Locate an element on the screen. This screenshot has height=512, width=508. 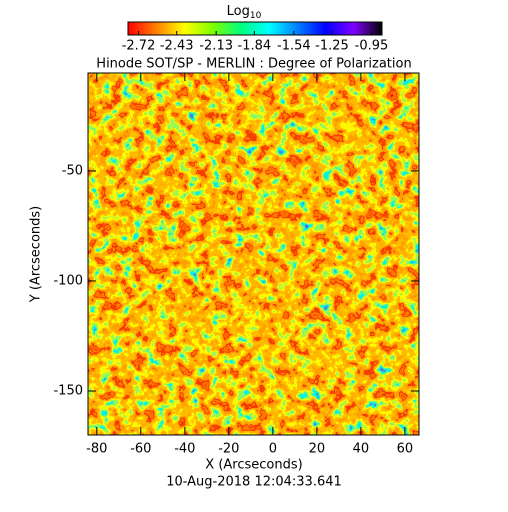
y-tick-label: -100 is located at coordinates (68, 280).